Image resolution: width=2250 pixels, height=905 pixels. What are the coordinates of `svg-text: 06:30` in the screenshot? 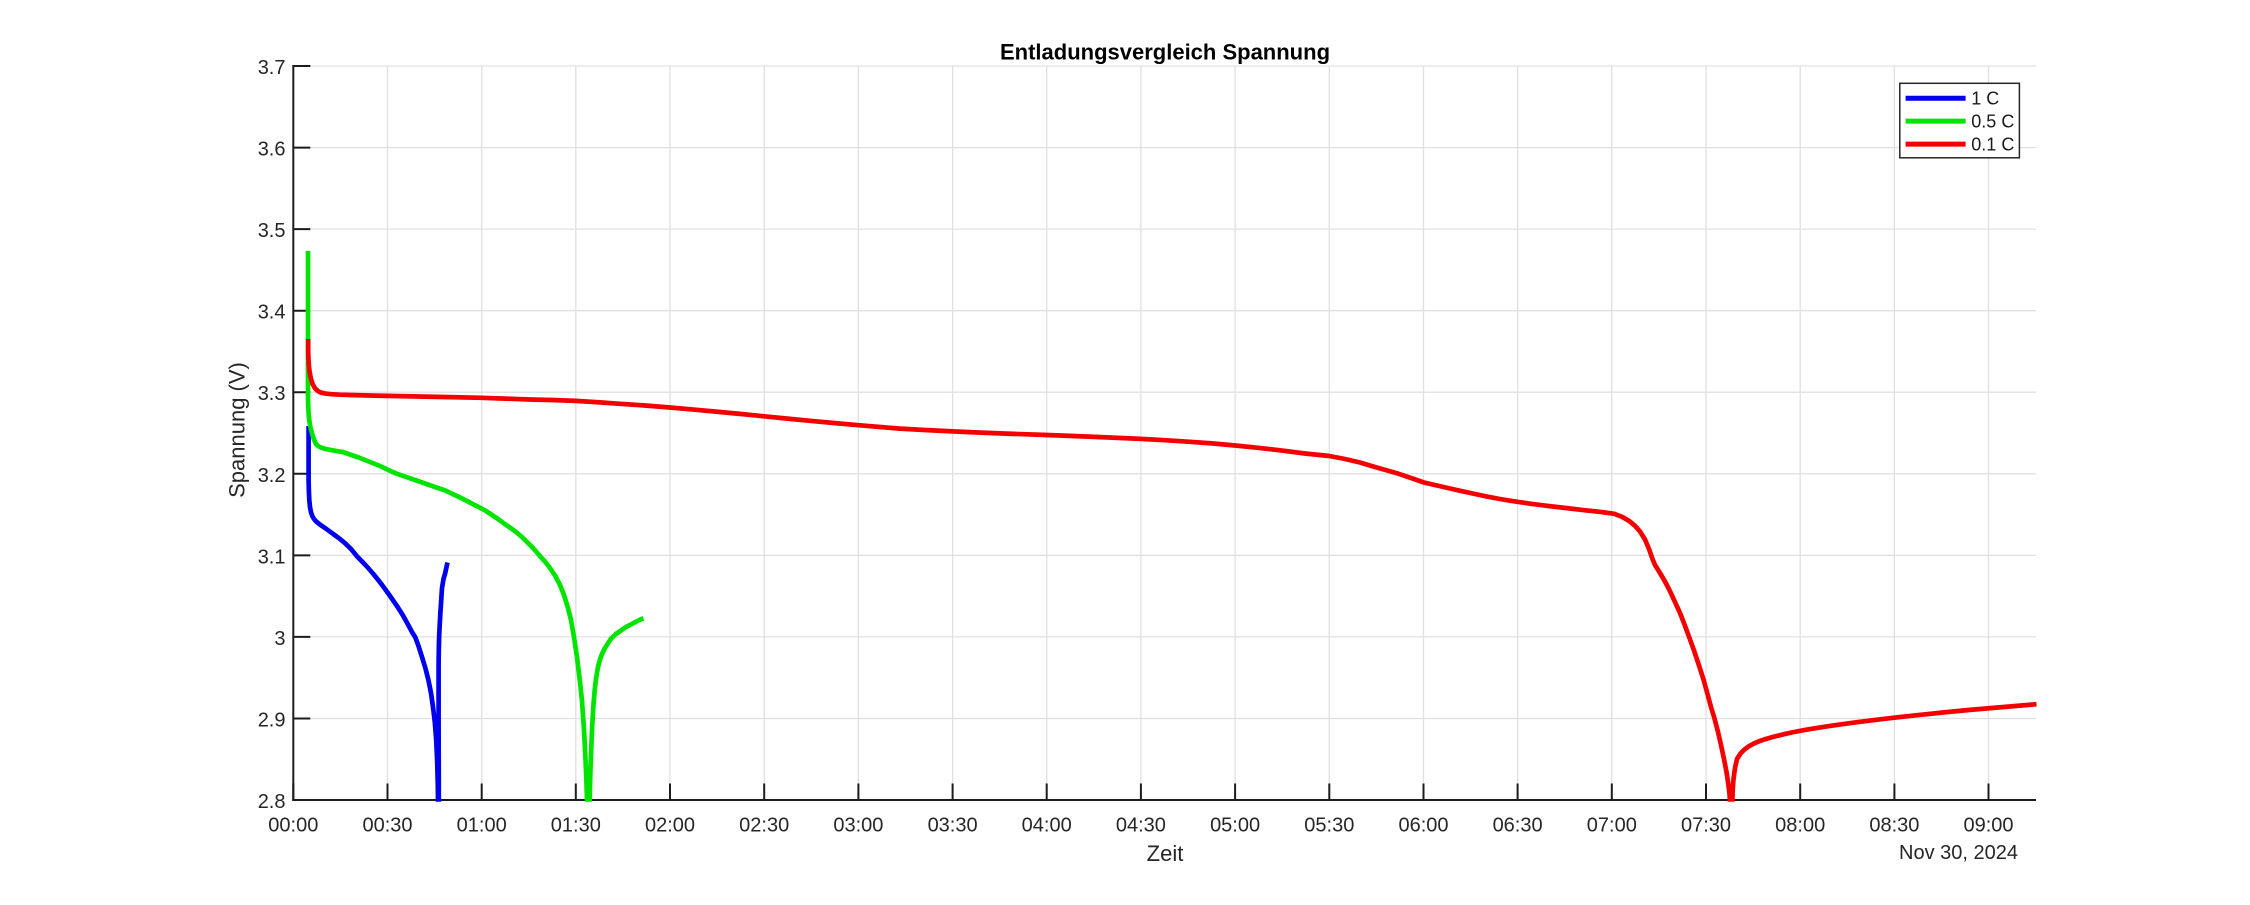 It's located at (1518, 826).